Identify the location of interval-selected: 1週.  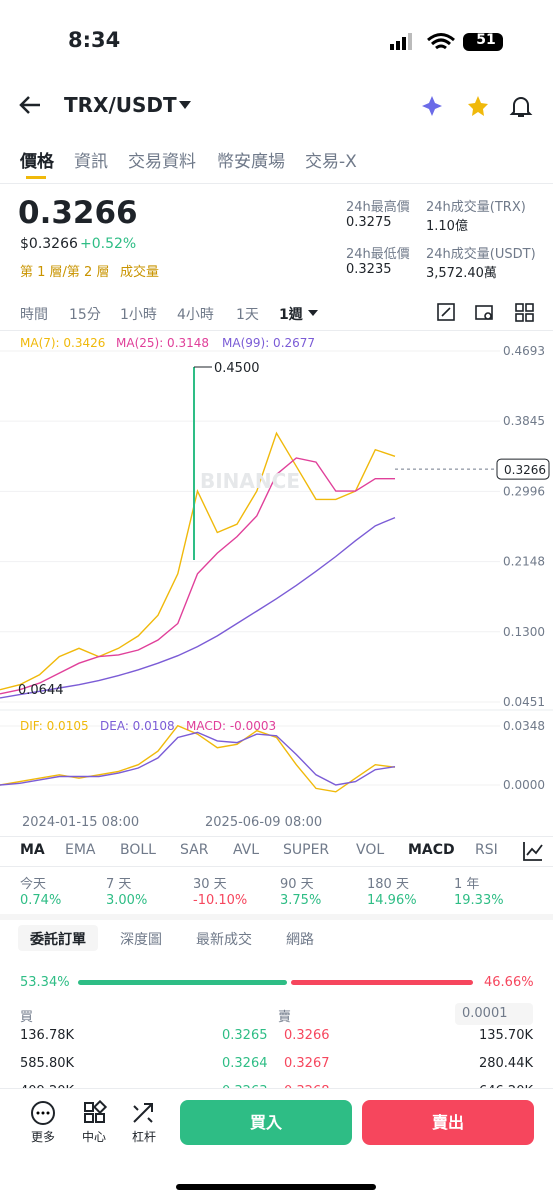
(291, 315).